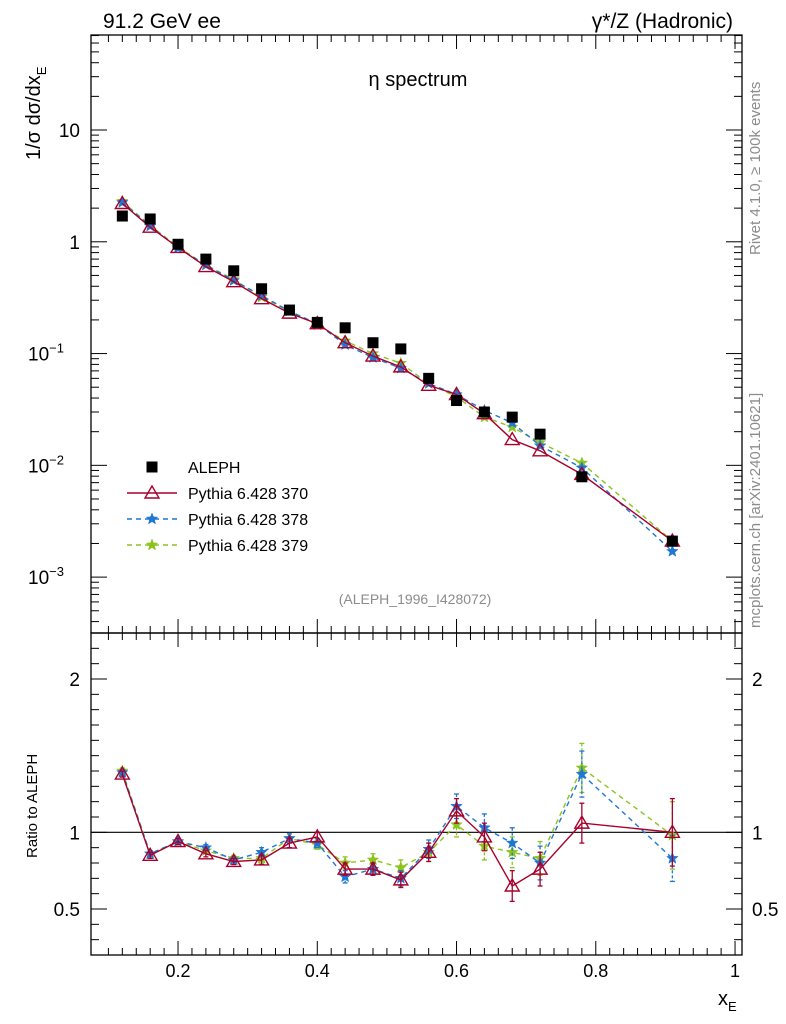 This screenshot has height=1024, width=786. Describe the element at coordinates (152, 491) in the screenshot. I see `legend-marker-pythia-6.428-370` at that location.